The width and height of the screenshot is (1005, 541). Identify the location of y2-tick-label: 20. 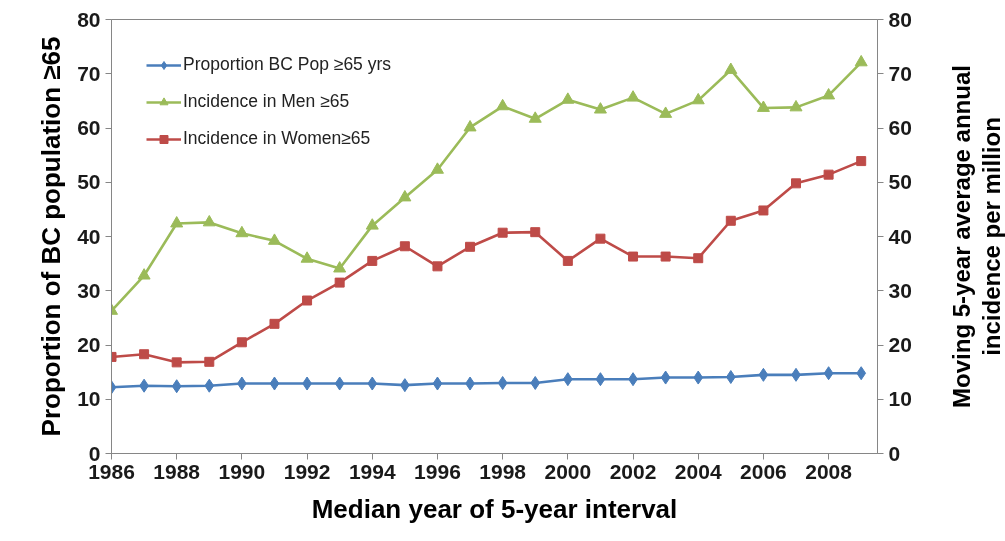
(900, 344).